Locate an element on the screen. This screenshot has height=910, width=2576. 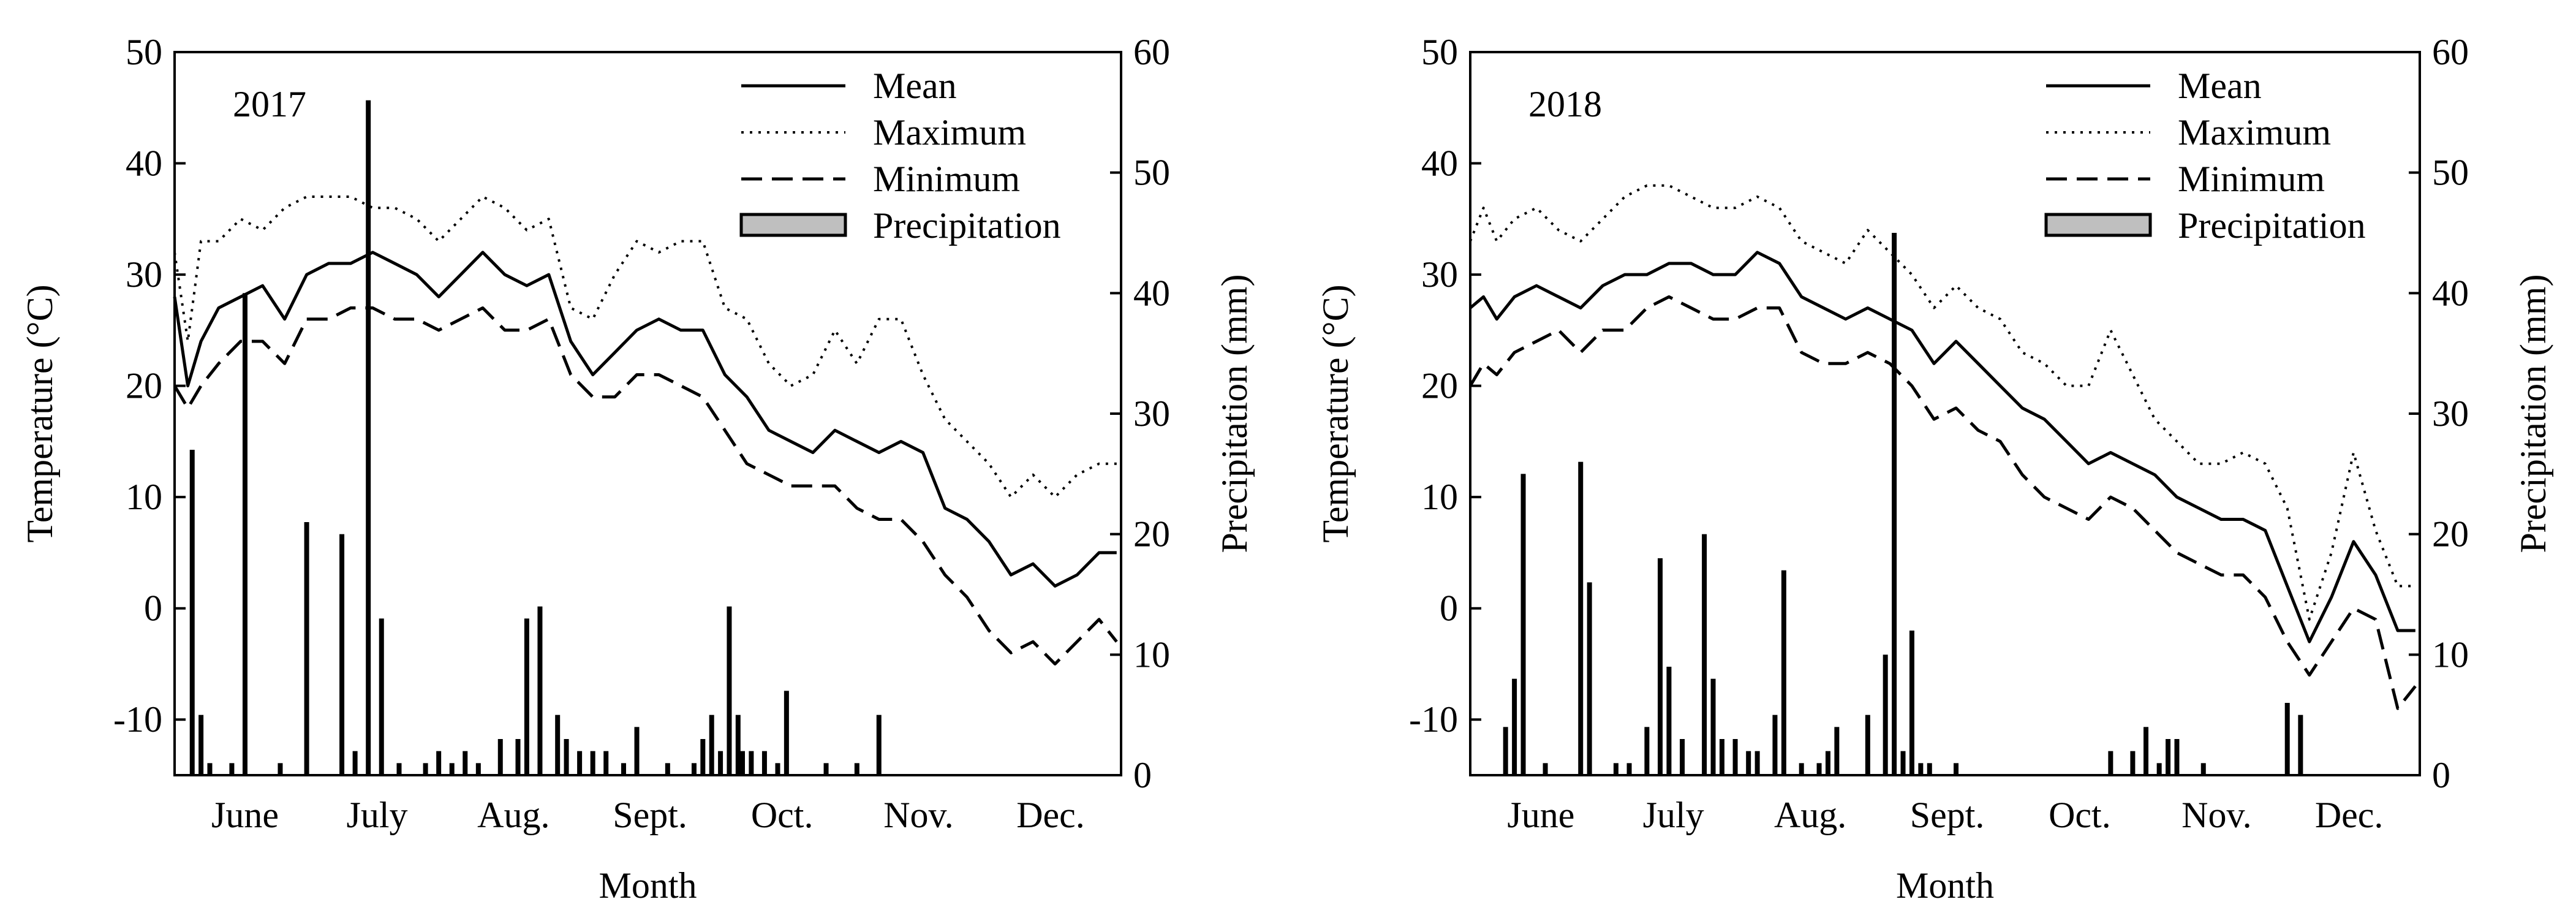
right-y-tick-label: 20 is located at coordinates (2450, 534).